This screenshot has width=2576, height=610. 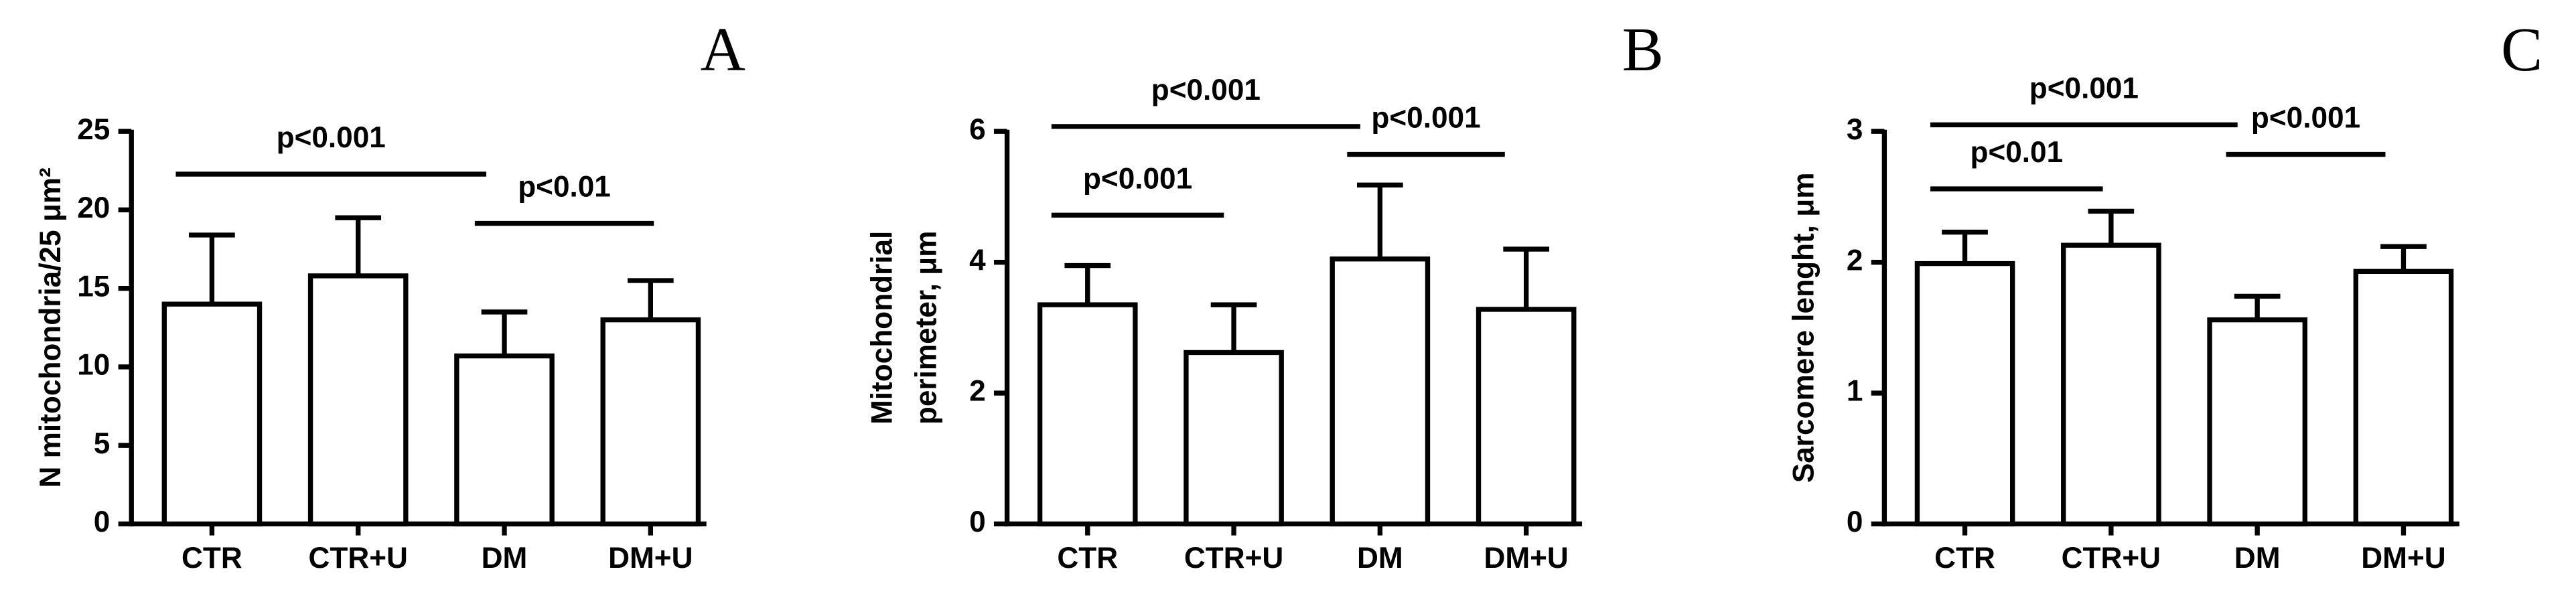 I want to click on panel-title: C, so click(x=2522, y=49).